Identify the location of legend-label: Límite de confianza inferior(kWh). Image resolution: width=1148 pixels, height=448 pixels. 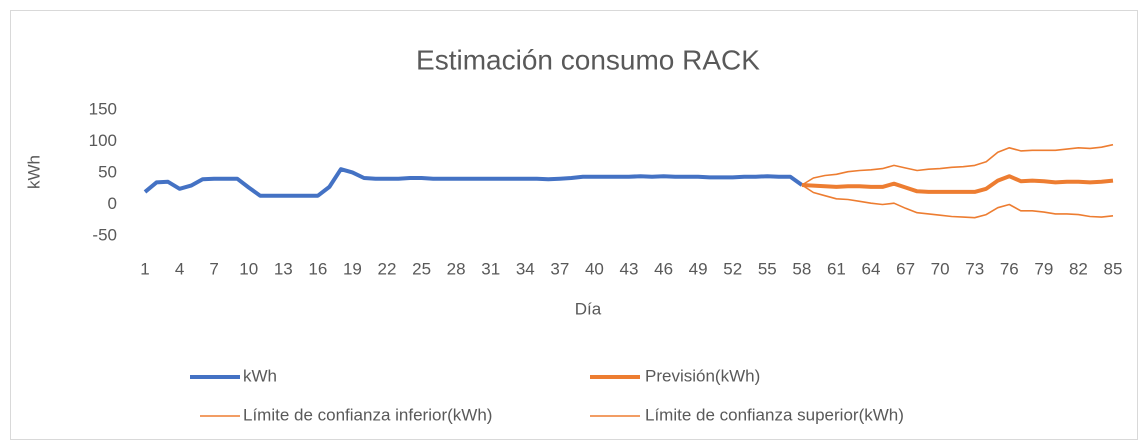
(367, 414).